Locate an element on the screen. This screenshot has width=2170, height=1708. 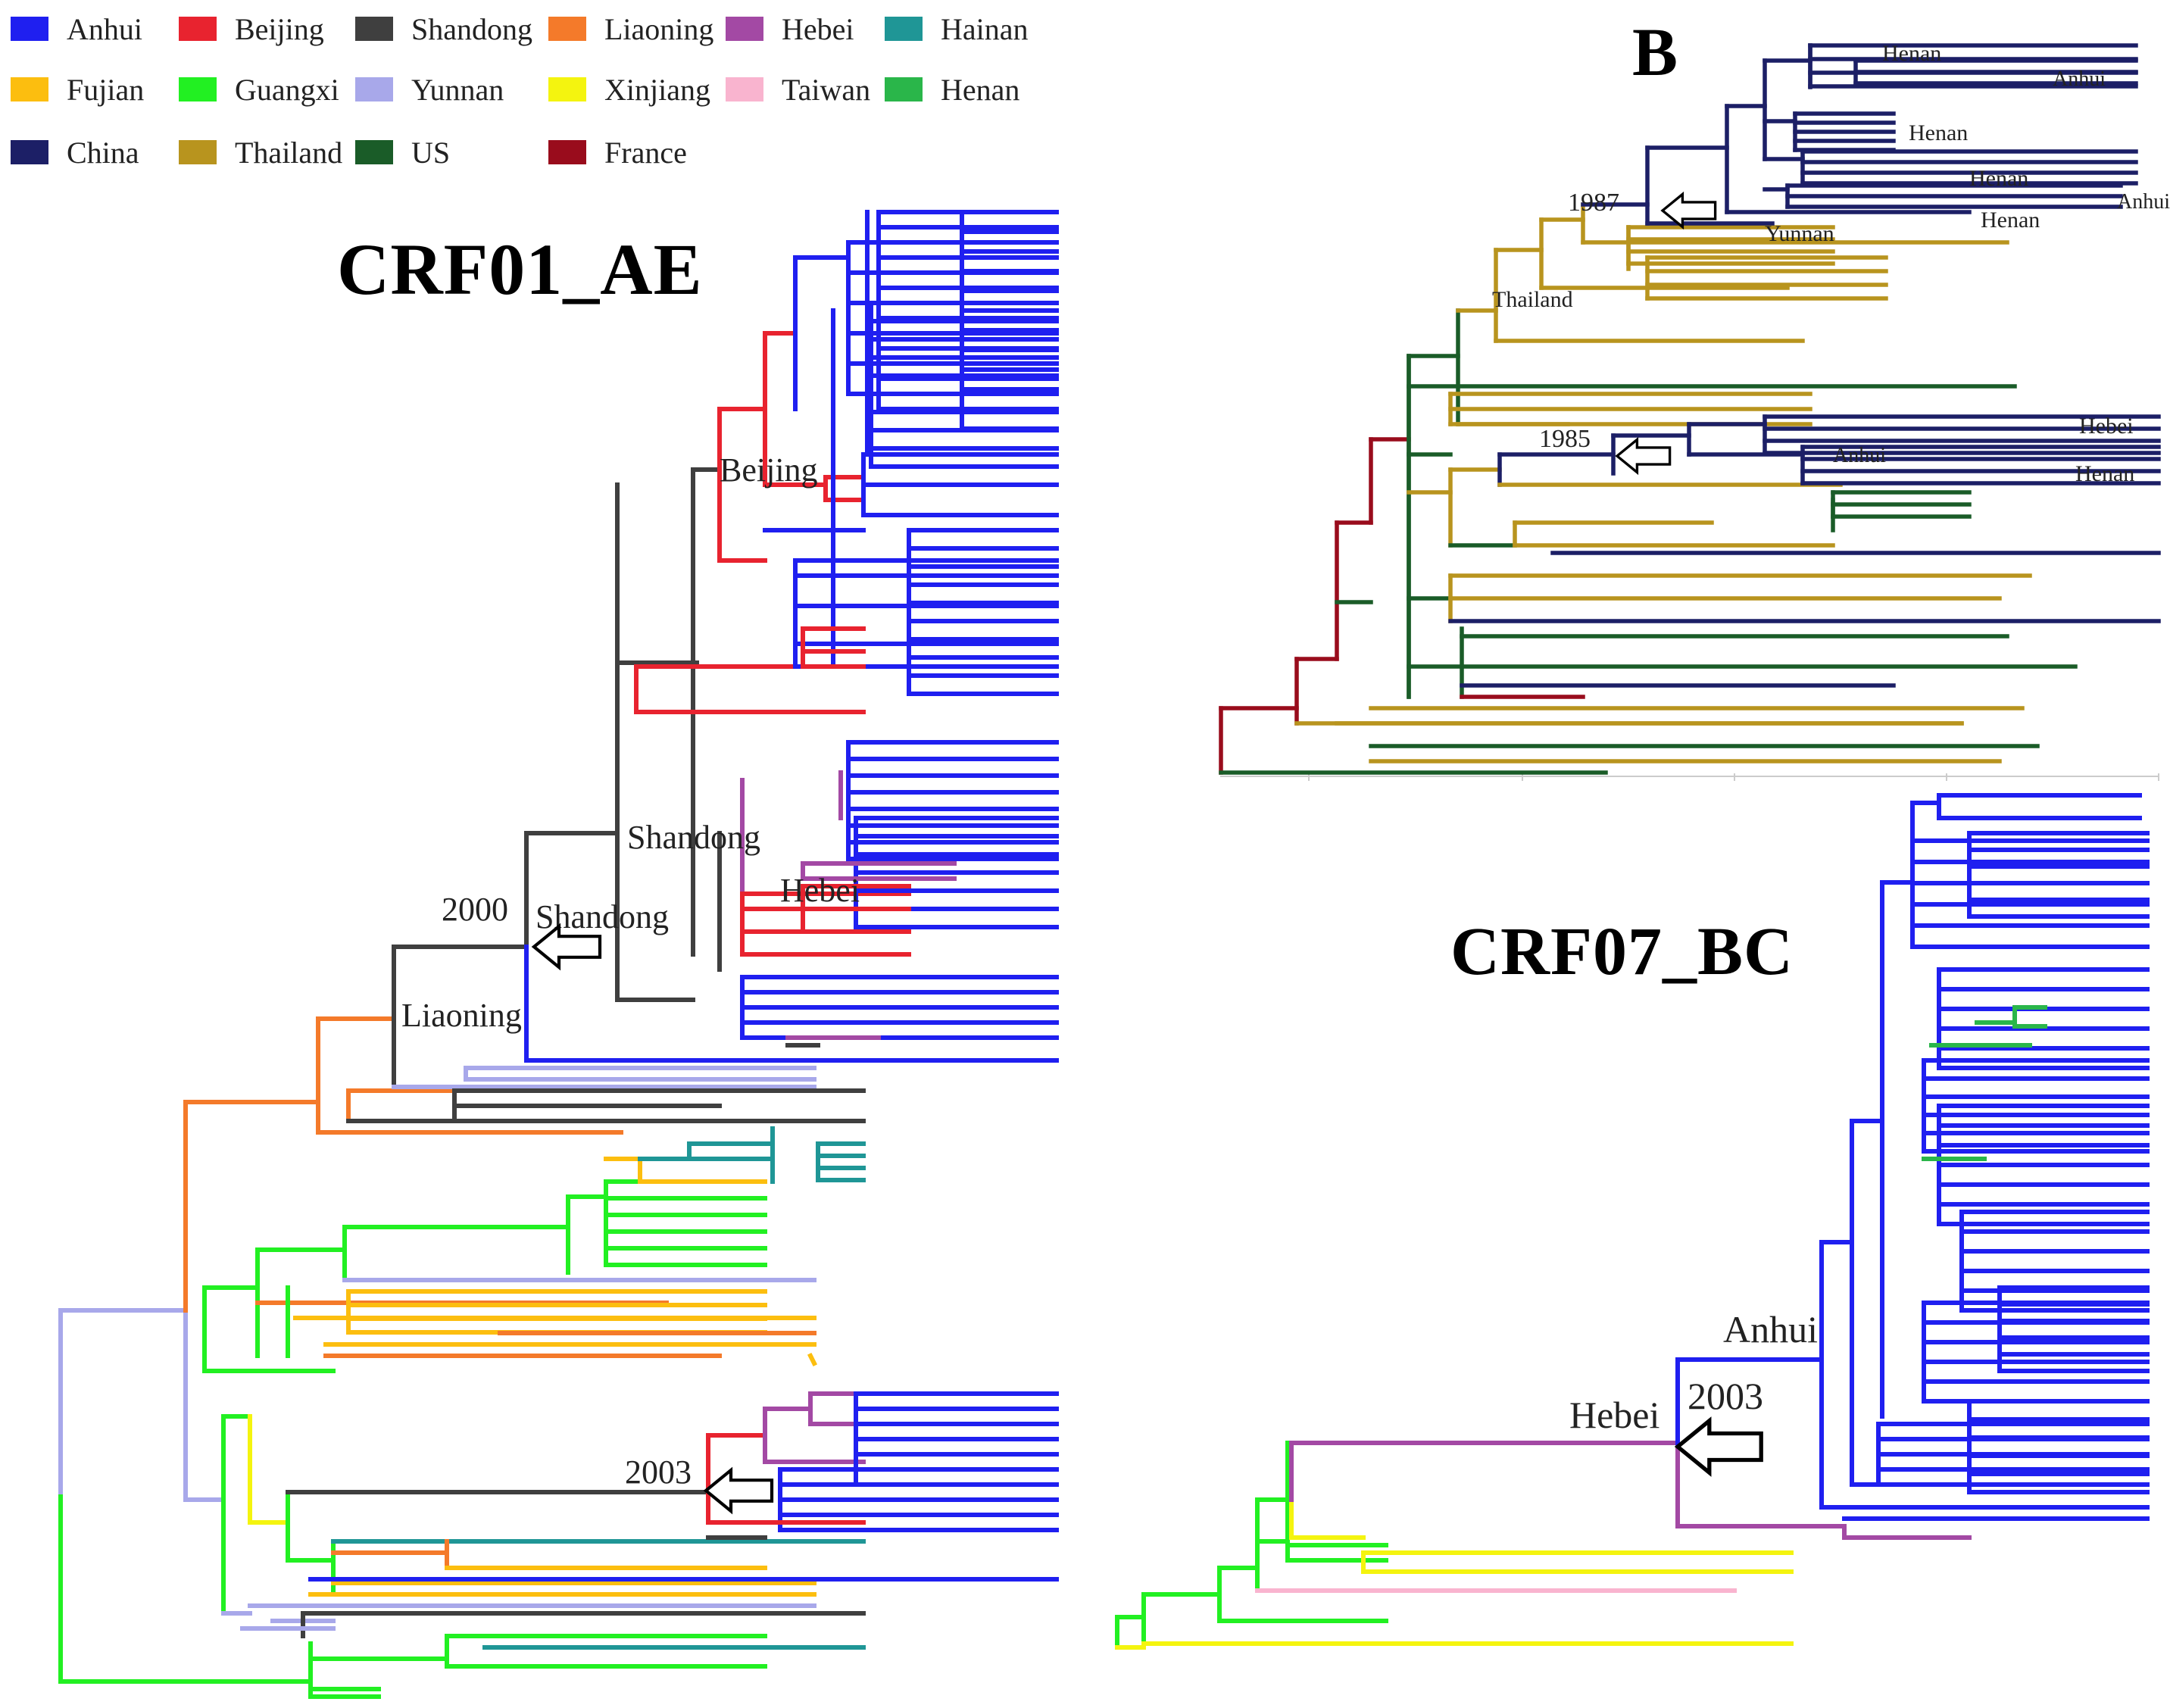
legend-item-xinjiang: Xinjiang is located at coordinates (629, 89).